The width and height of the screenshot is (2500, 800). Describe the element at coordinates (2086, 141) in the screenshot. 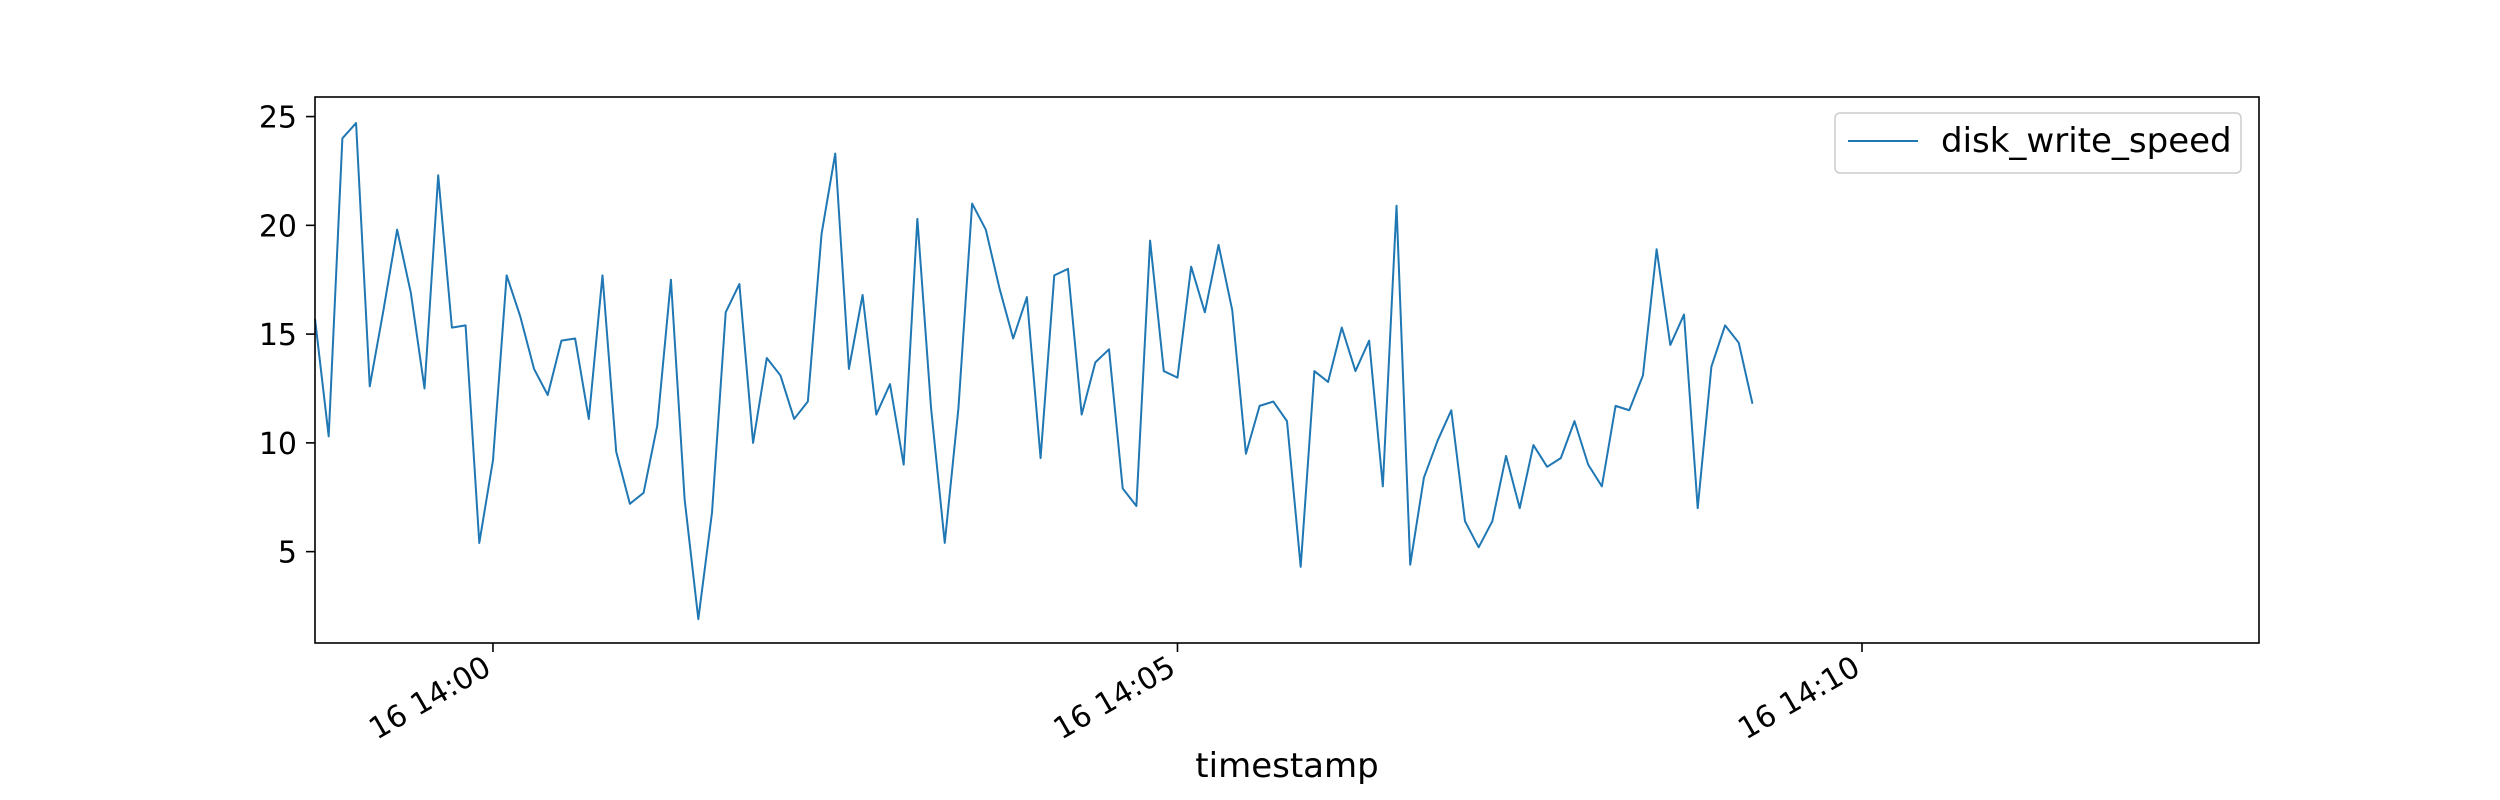

I see `legend-label: disk_write_speed` at that location.